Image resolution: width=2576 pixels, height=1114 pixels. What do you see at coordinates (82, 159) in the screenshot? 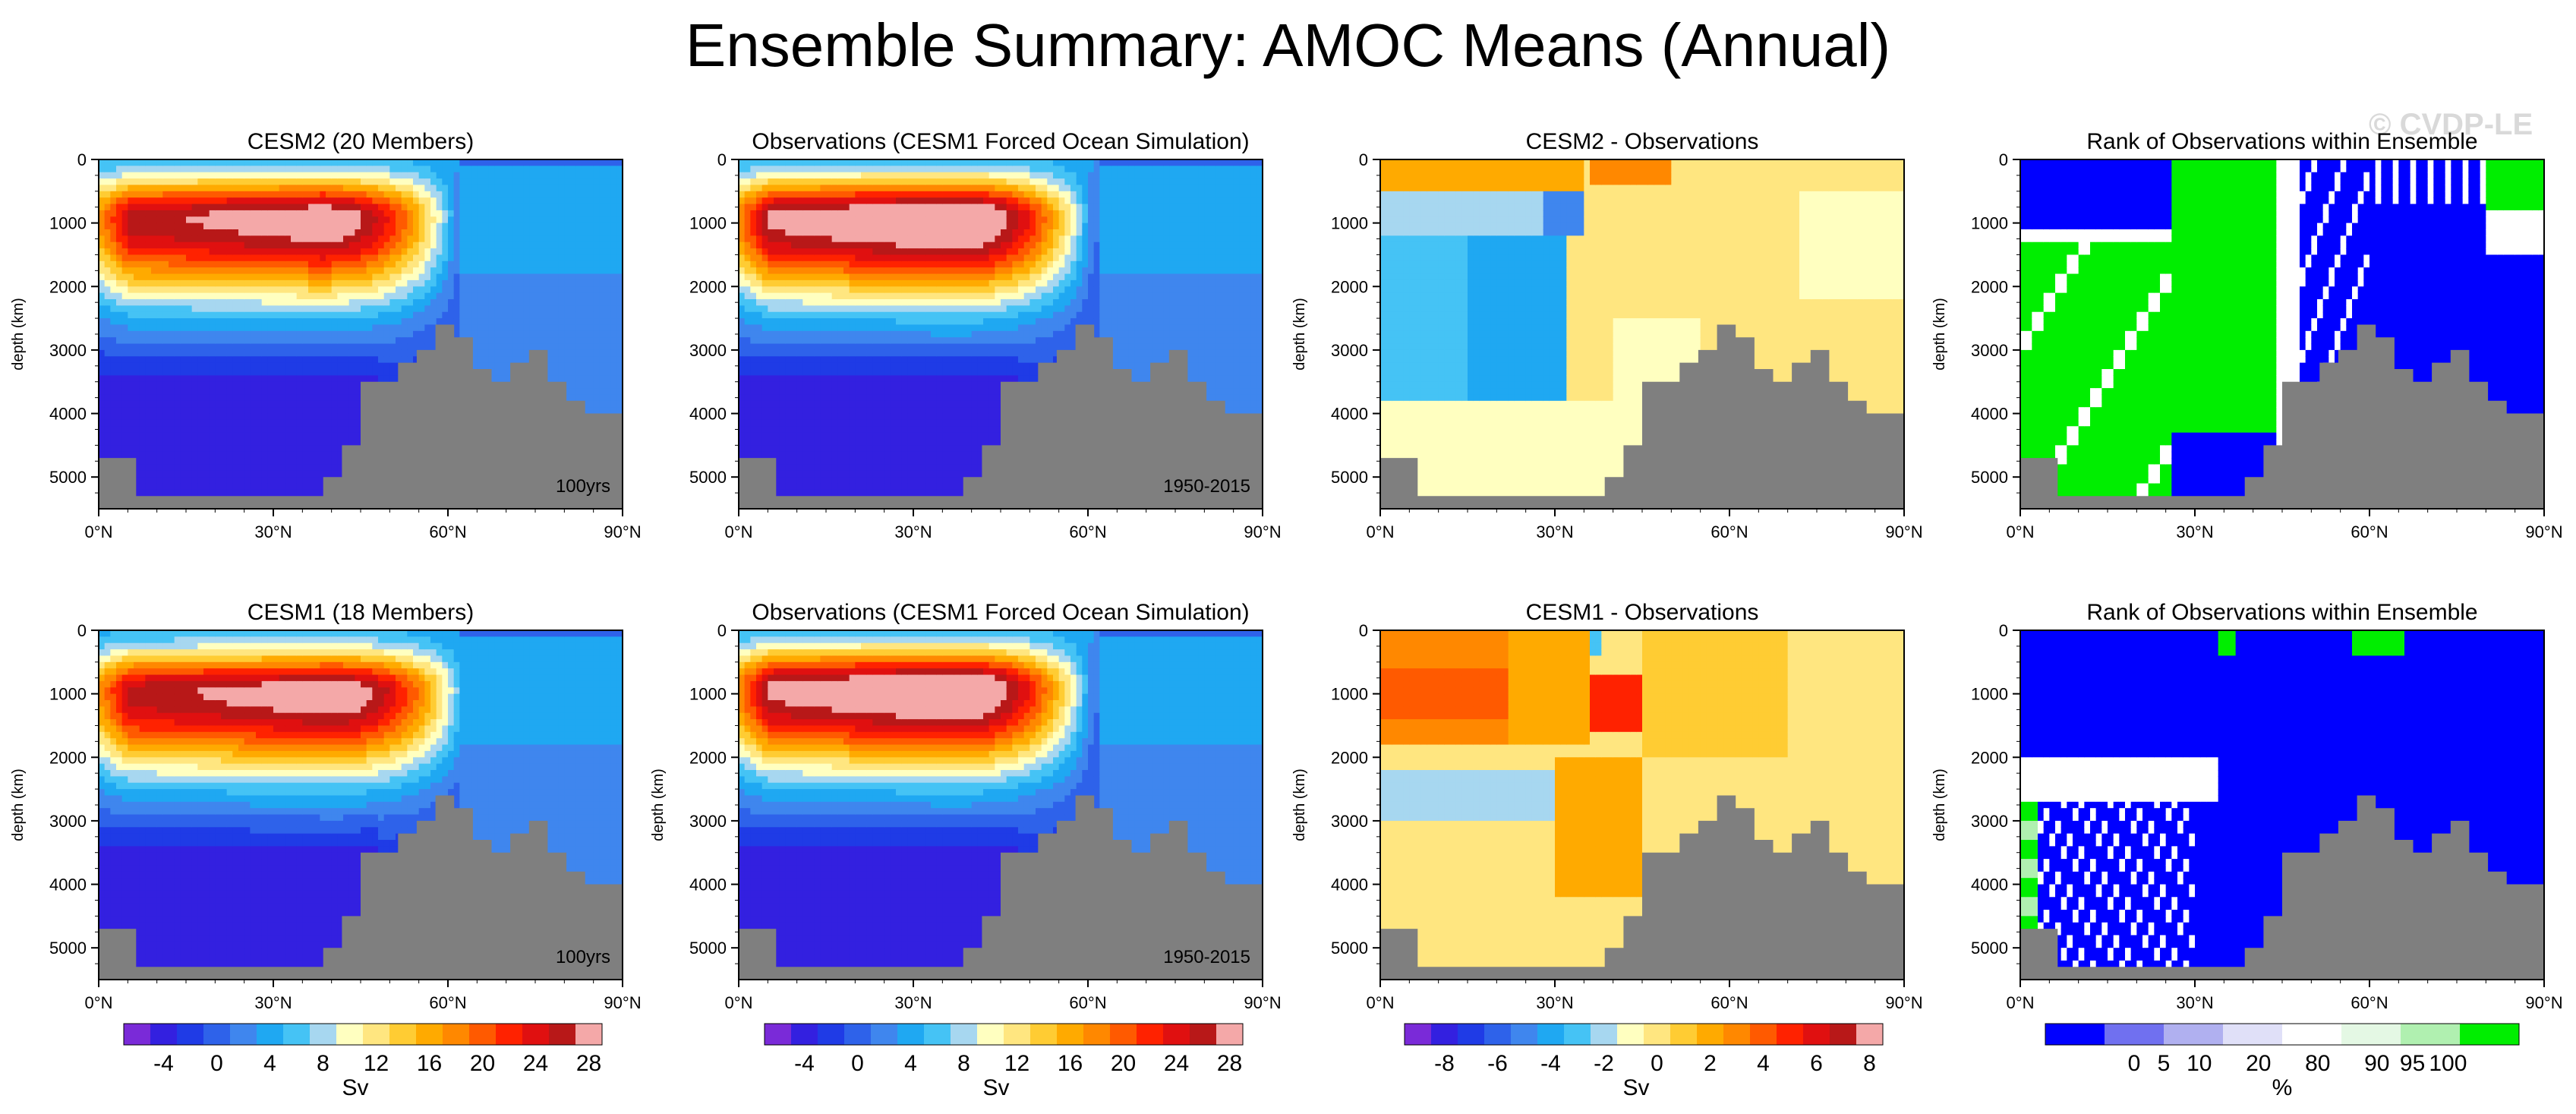
I see `y-tick-label: 0` at bounding box center [82, 159].